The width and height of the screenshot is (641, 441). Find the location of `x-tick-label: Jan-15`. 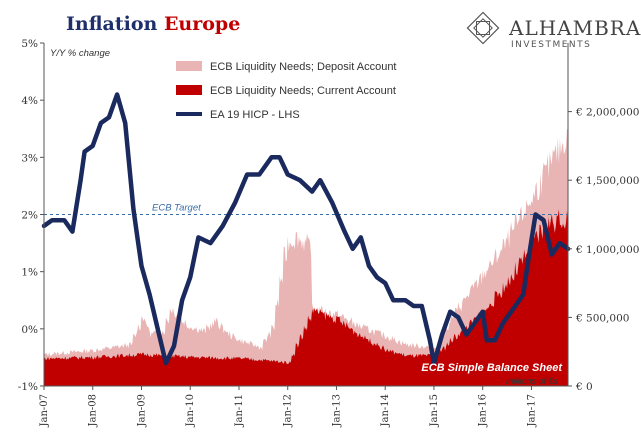

x-tick-label: Jan-15 is located at coordinates (434, 411).